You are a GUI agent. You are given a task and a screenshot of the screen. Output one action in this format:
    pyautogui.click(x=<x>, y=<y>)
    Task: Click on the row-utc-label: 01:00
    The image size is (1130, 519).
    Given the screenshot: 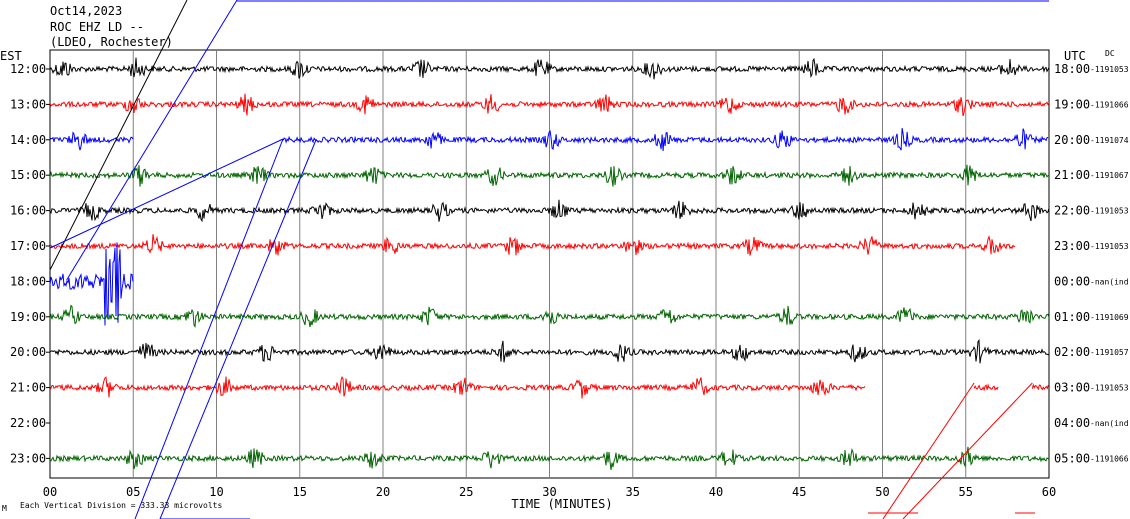 What is the action you would take?
    pyautogui.click(x=1072, y=317)
    